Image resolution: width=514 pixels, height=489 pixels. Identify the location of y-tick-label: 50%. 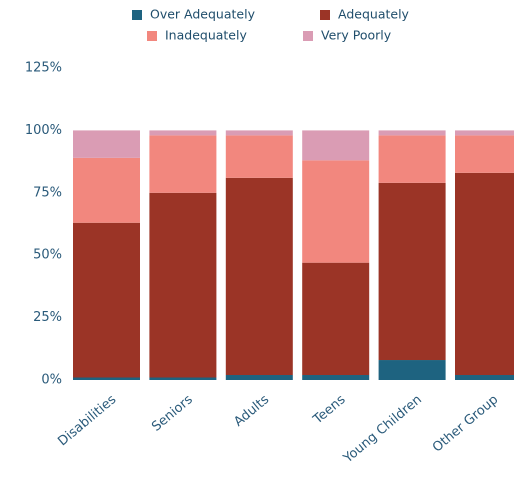
(47, 255).